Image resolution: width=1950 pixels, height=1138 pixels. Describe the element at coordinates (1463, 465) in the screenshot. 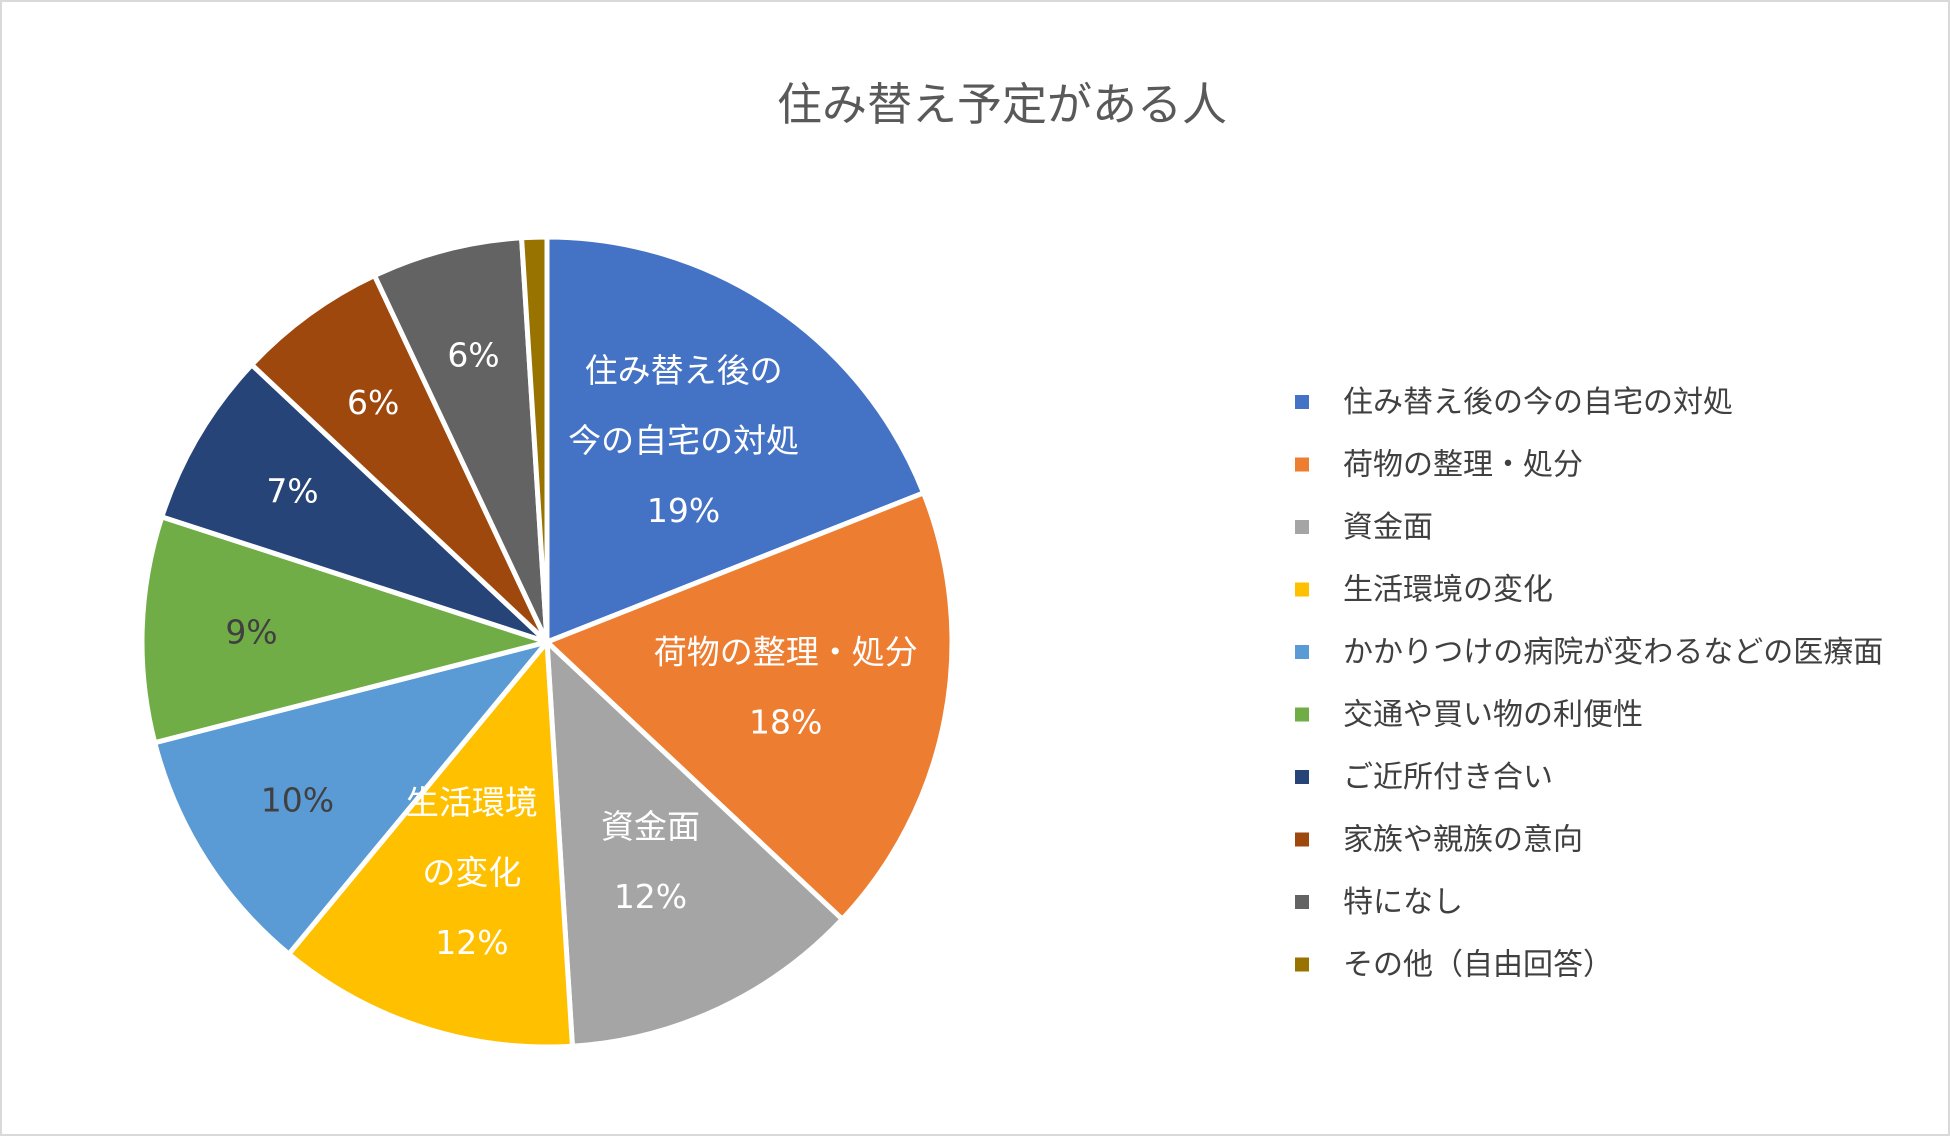

I see `legend-label-2: 荷物の整理・処分` at that location.